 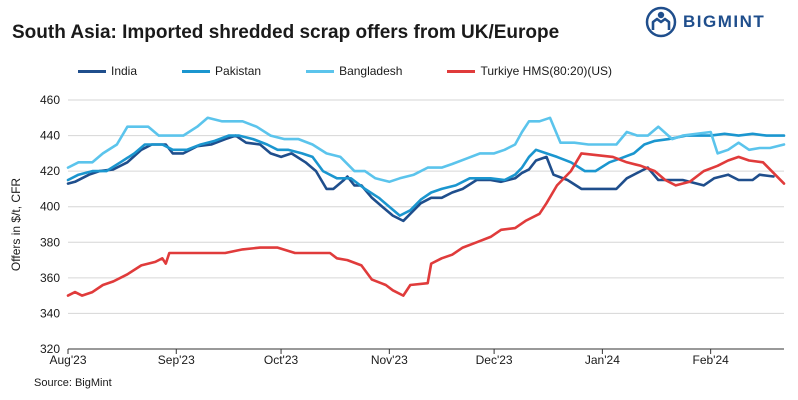 What do you see at coordinates (50, 242) in the screenshot?
I see `y-tick-label: 380` at bounding box center [50, 242].